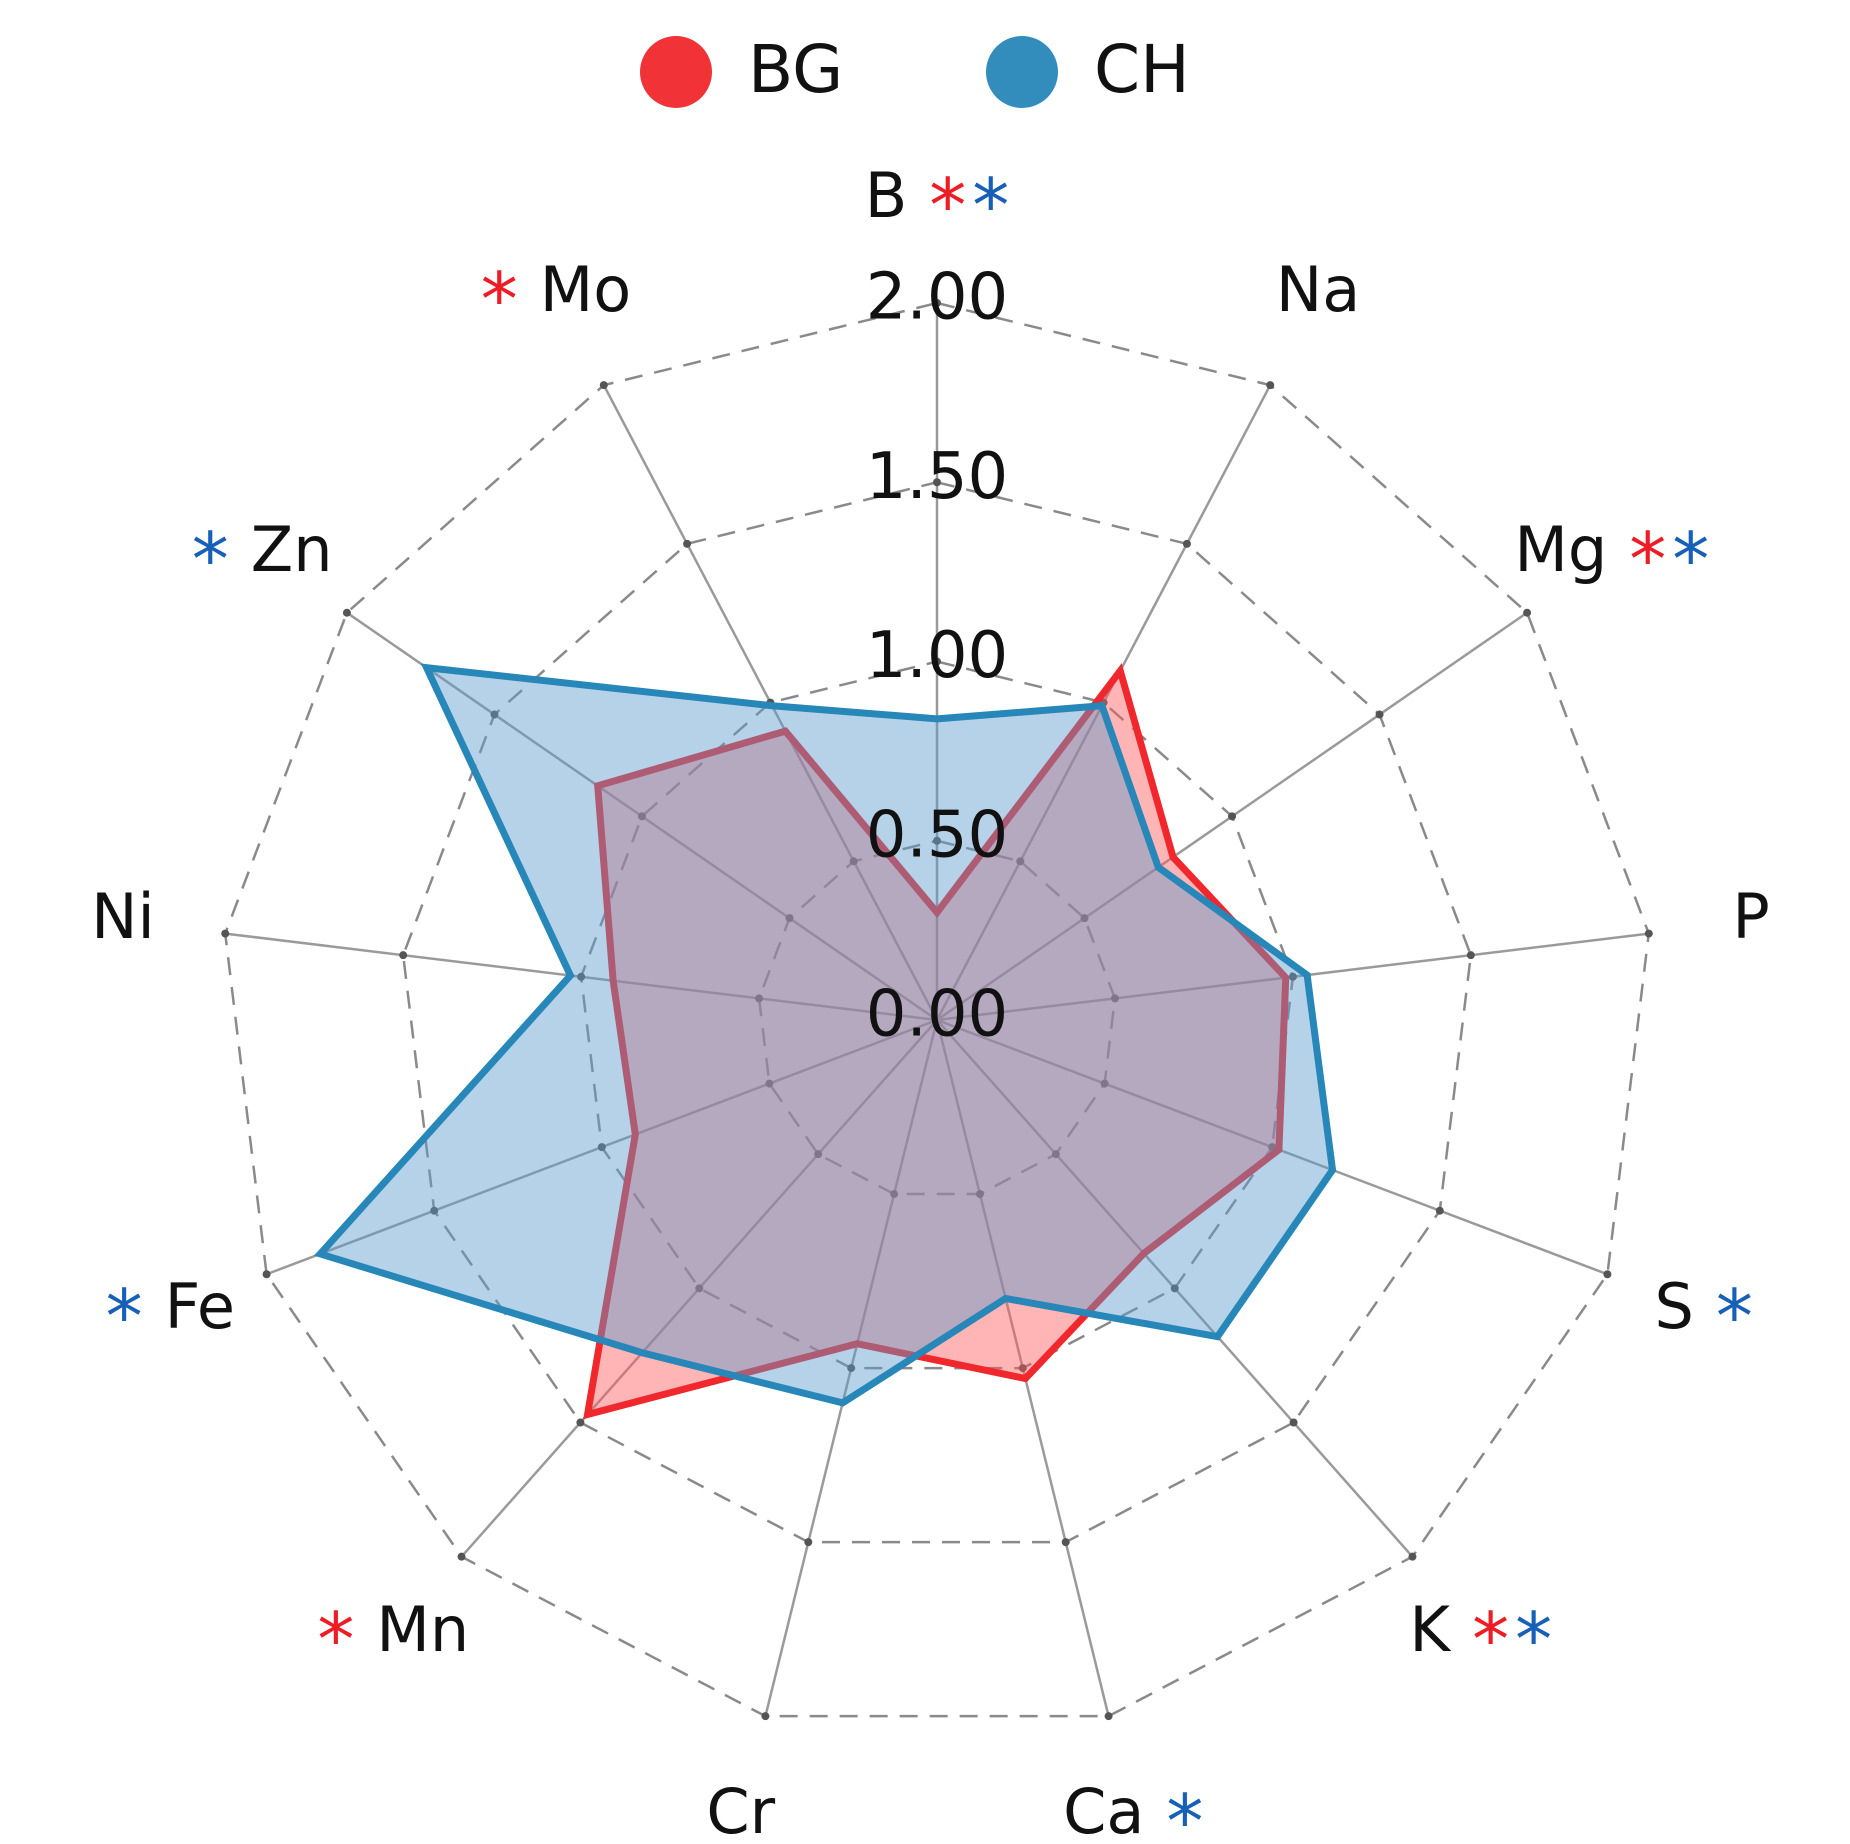 The height and width of the screenshot is (1844, 1850). Describe the element at coordinates (1704, 1314) in the screenshot. I see `category-label: S *` at that location.